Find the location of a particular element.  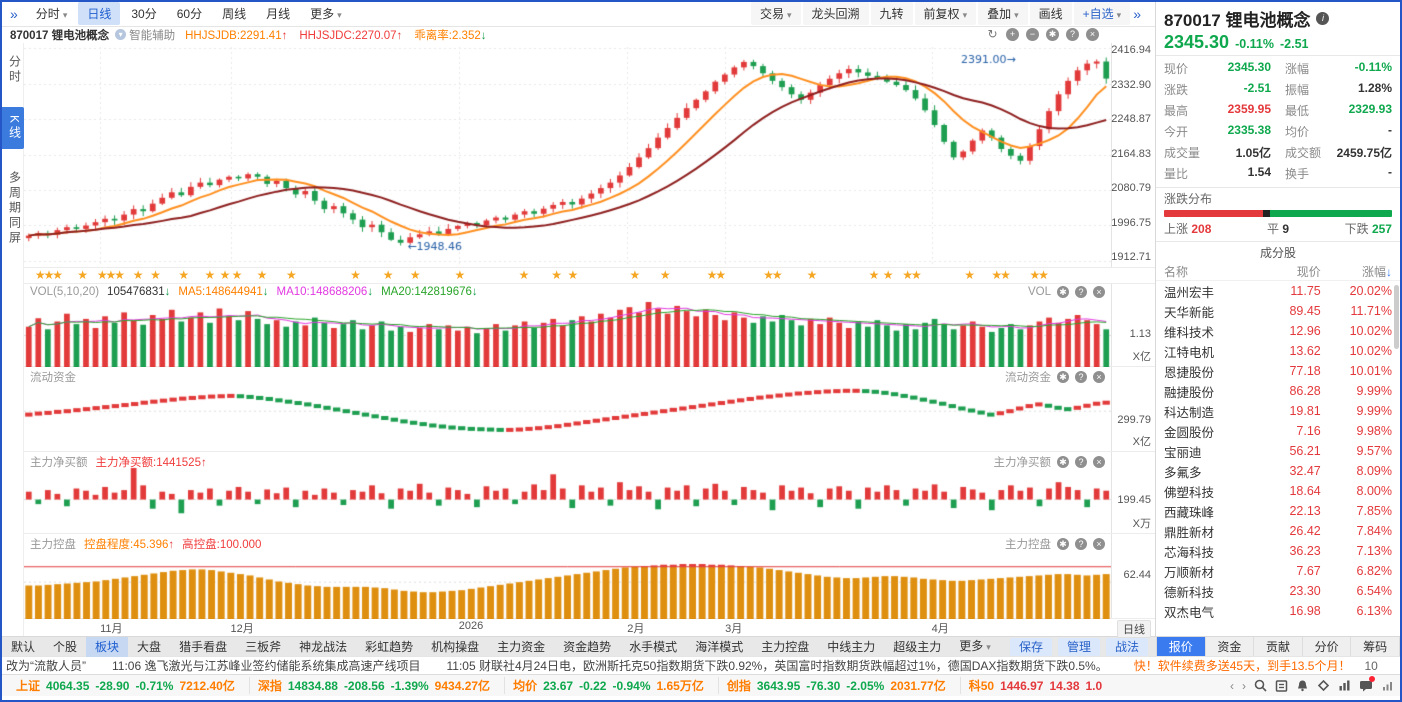

strategy-tab-默认: 默认 is located at coordinates (23, 646).